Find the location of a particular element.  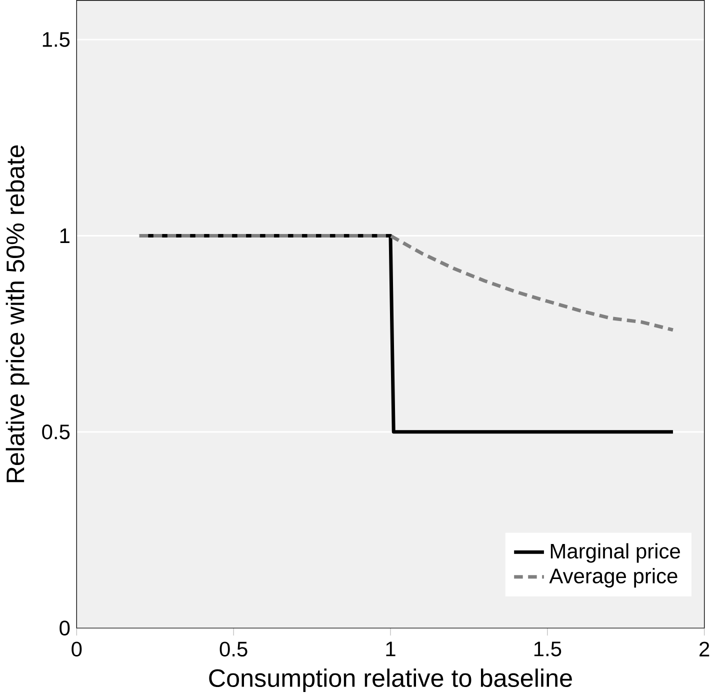

y-tick-label: 0 is located at coordinates (65, 628).